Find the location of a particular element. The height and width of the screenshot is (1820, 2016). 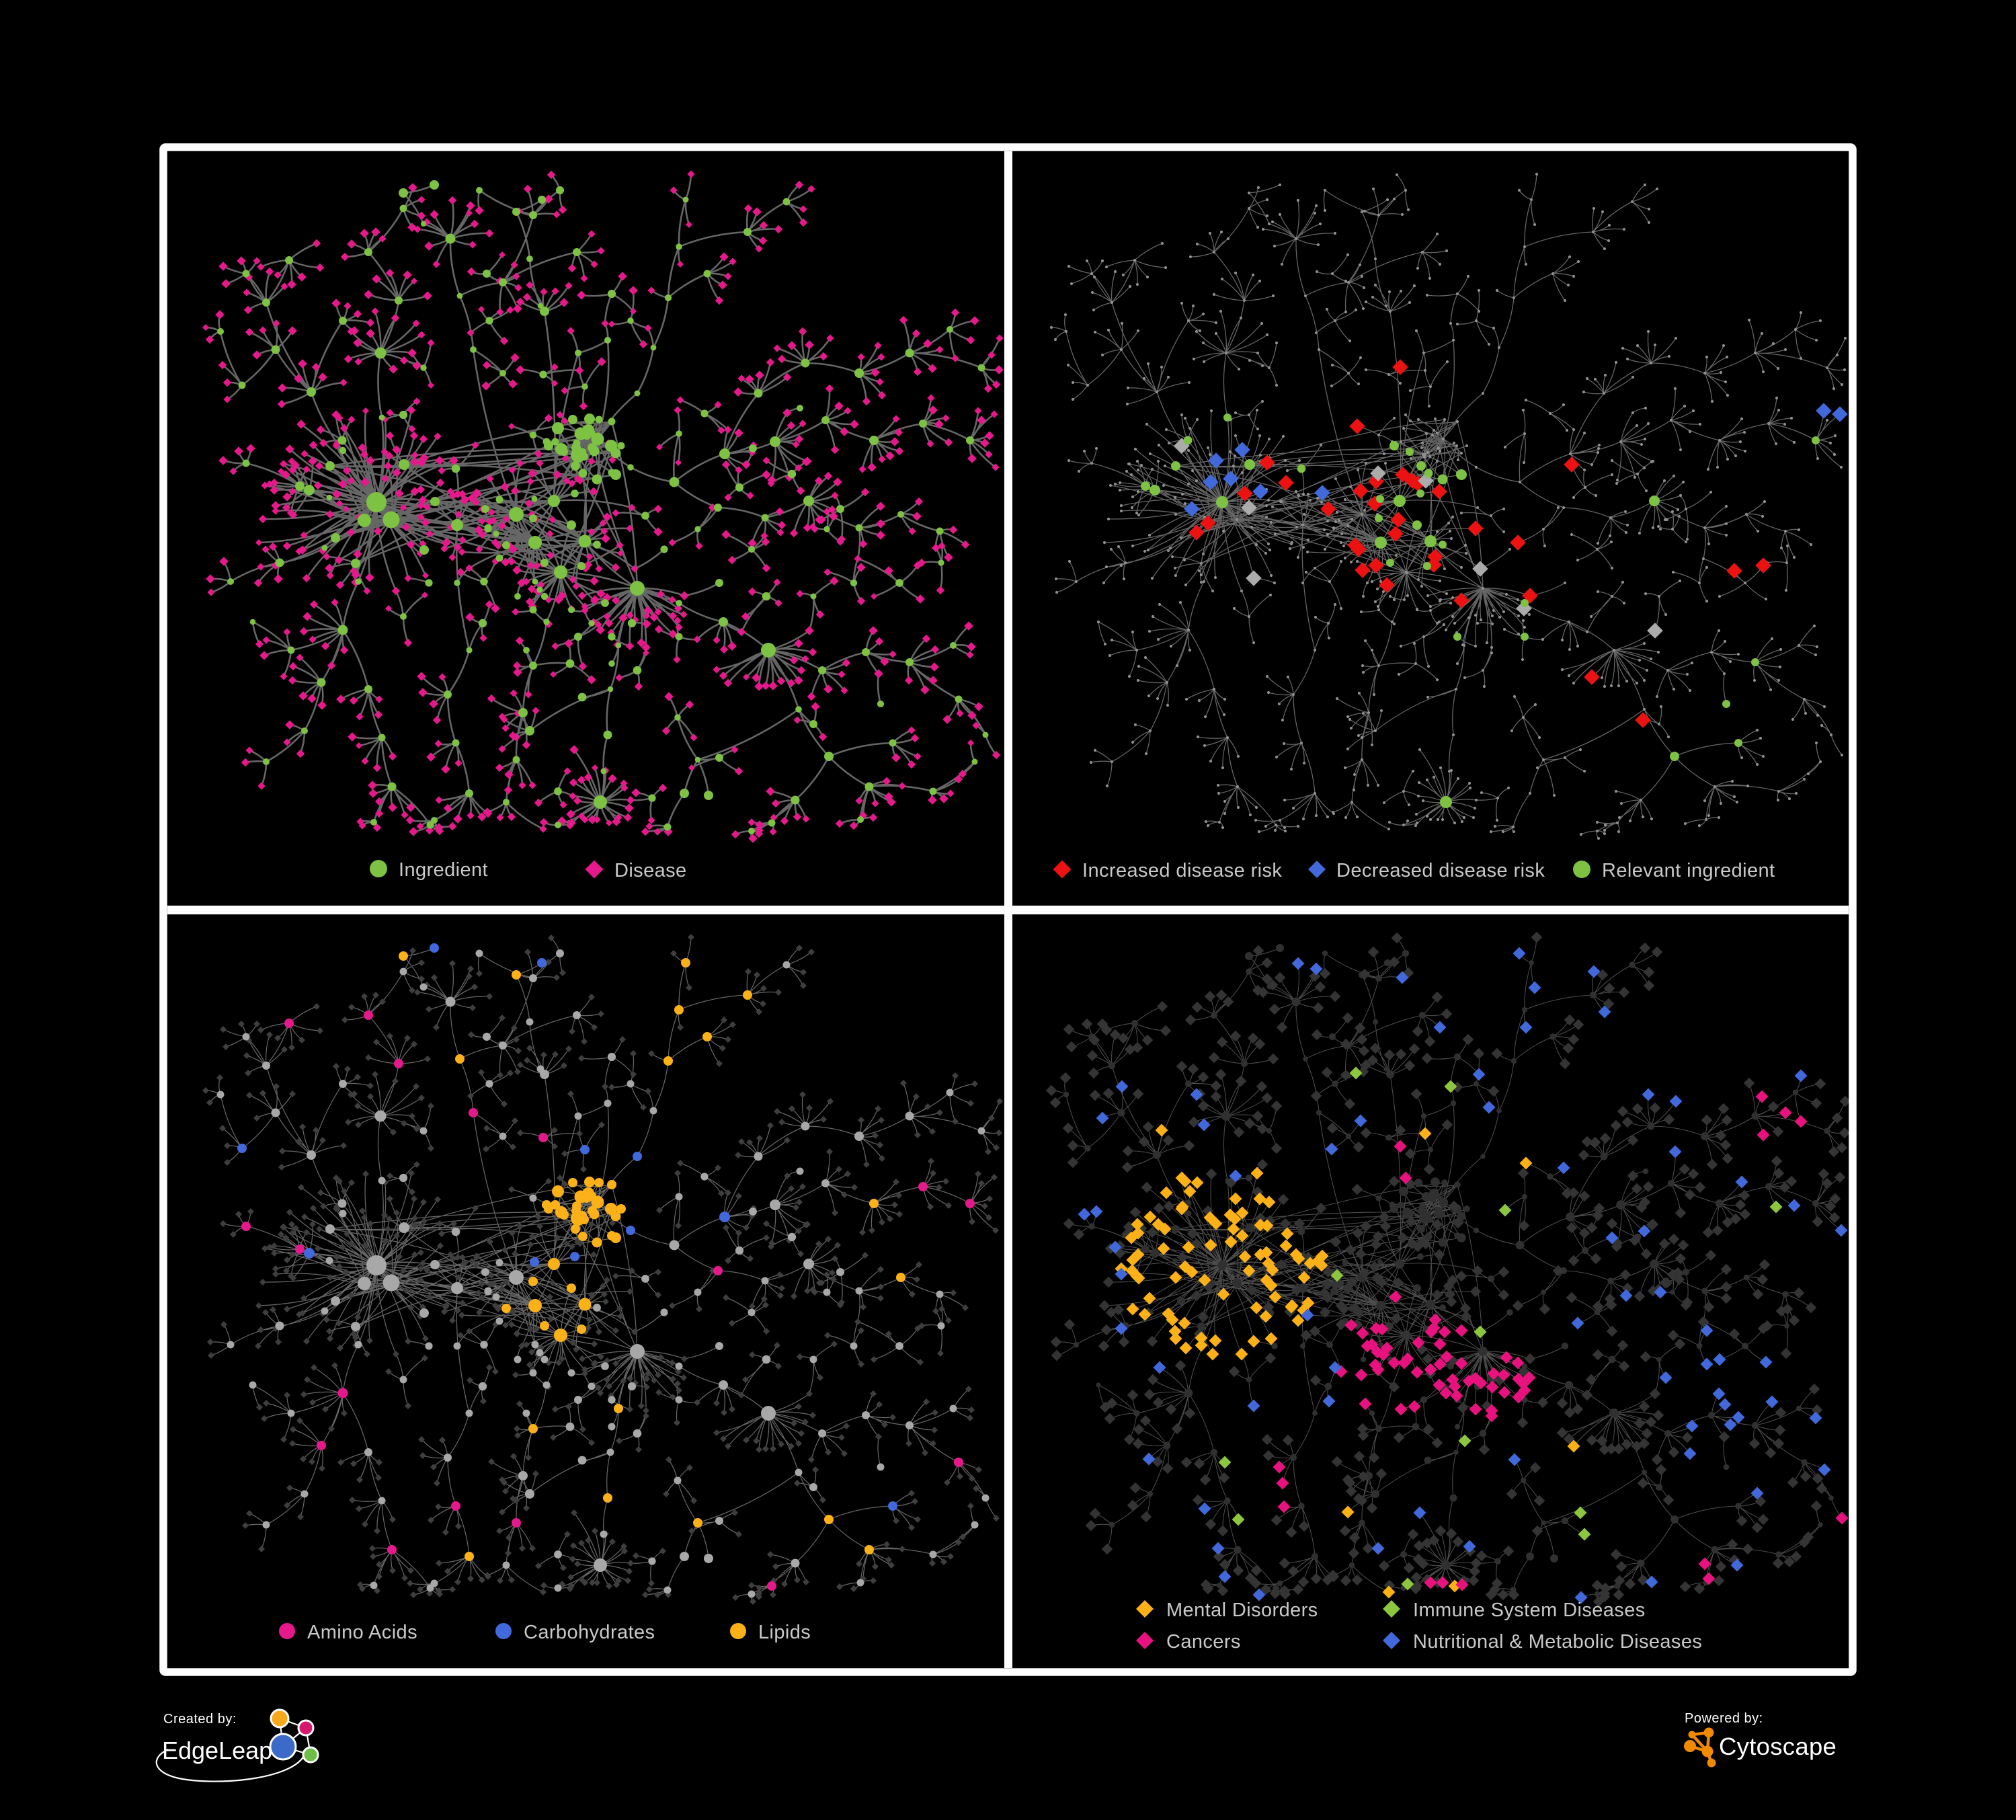

svg-text: Decreased disease risk is located at coordinates (1440, 870).